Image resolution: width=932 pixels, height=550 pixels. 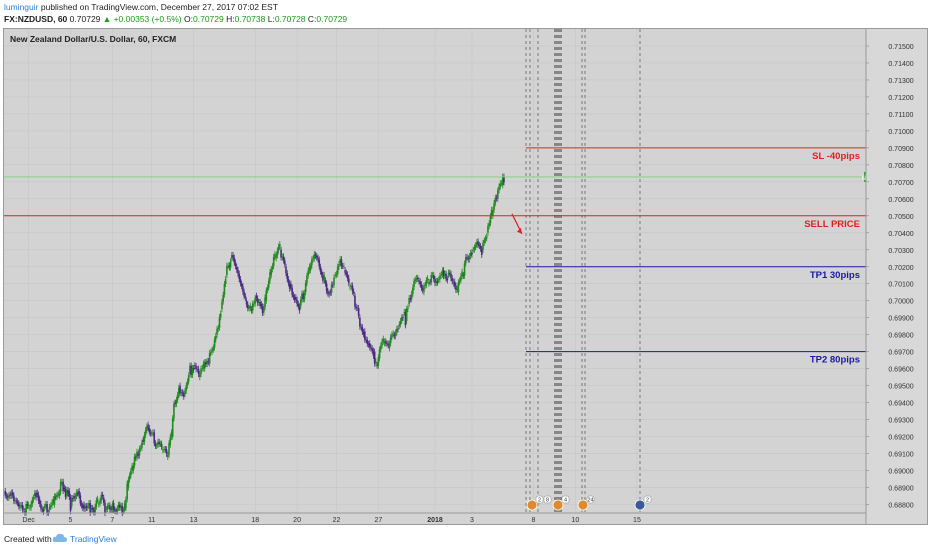 I want to click on price-tick-label: 0.69200, so click(x=900, y=438).